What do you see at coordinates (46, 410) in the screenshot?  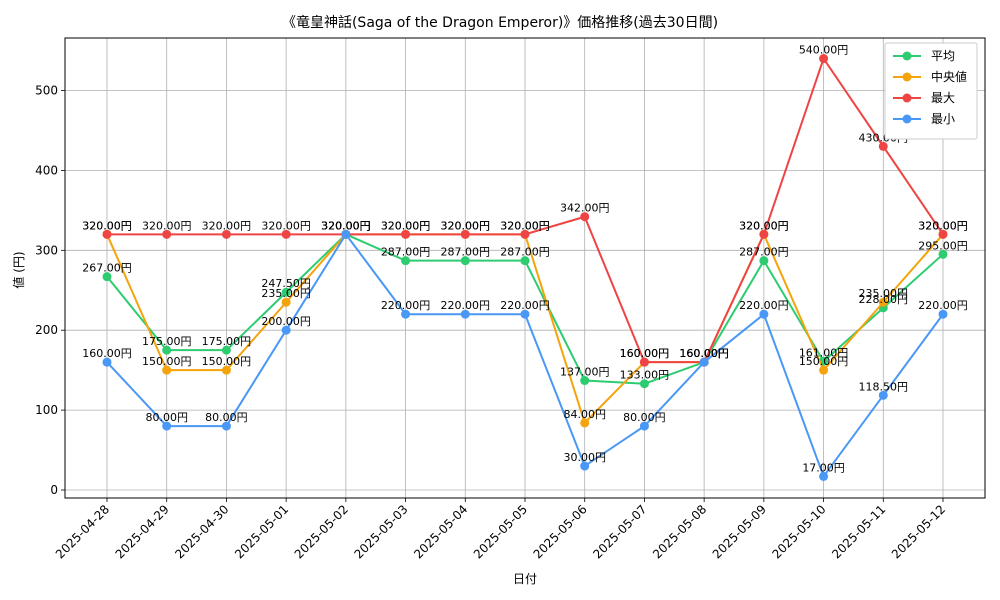 I see `y-tick-label: 100` at bounding box center [46, 410].